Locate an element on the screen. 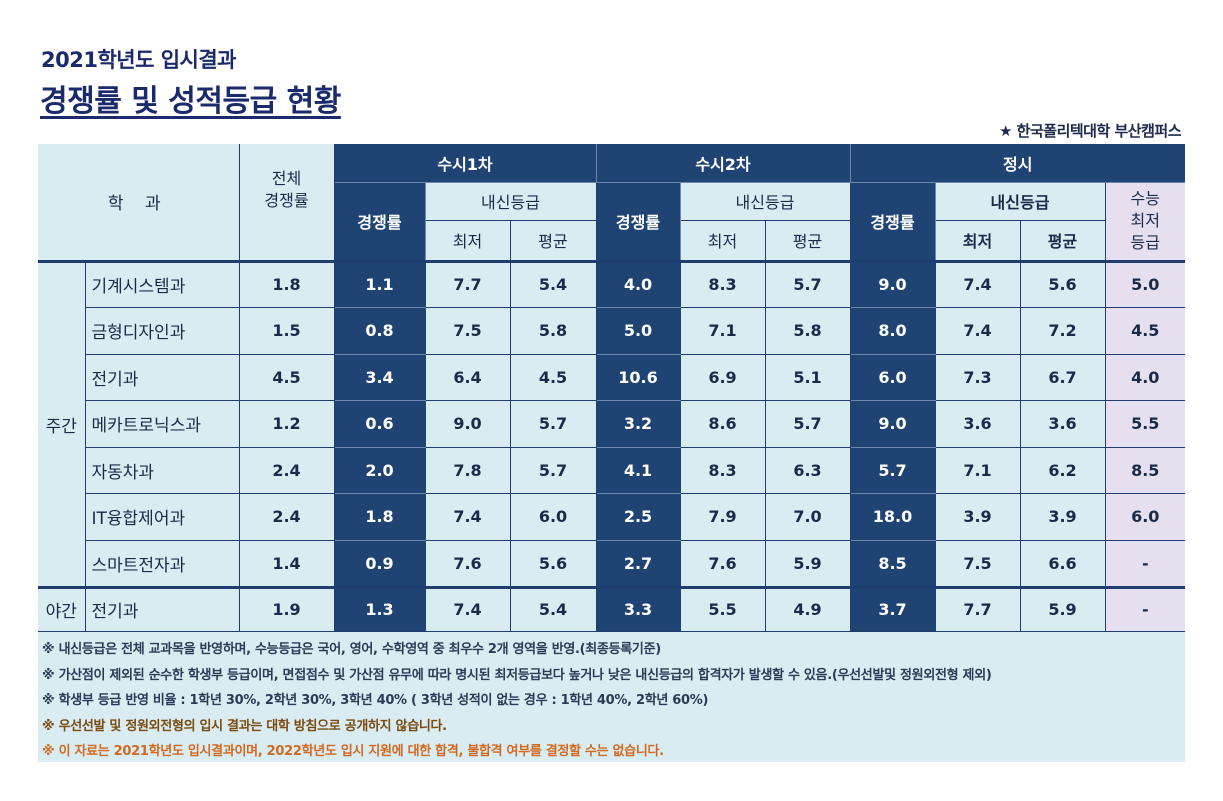 The height and width of the screenshot is (801, 1223). cell-s1-rate: 2.0 is located at coordinates (380, 470).